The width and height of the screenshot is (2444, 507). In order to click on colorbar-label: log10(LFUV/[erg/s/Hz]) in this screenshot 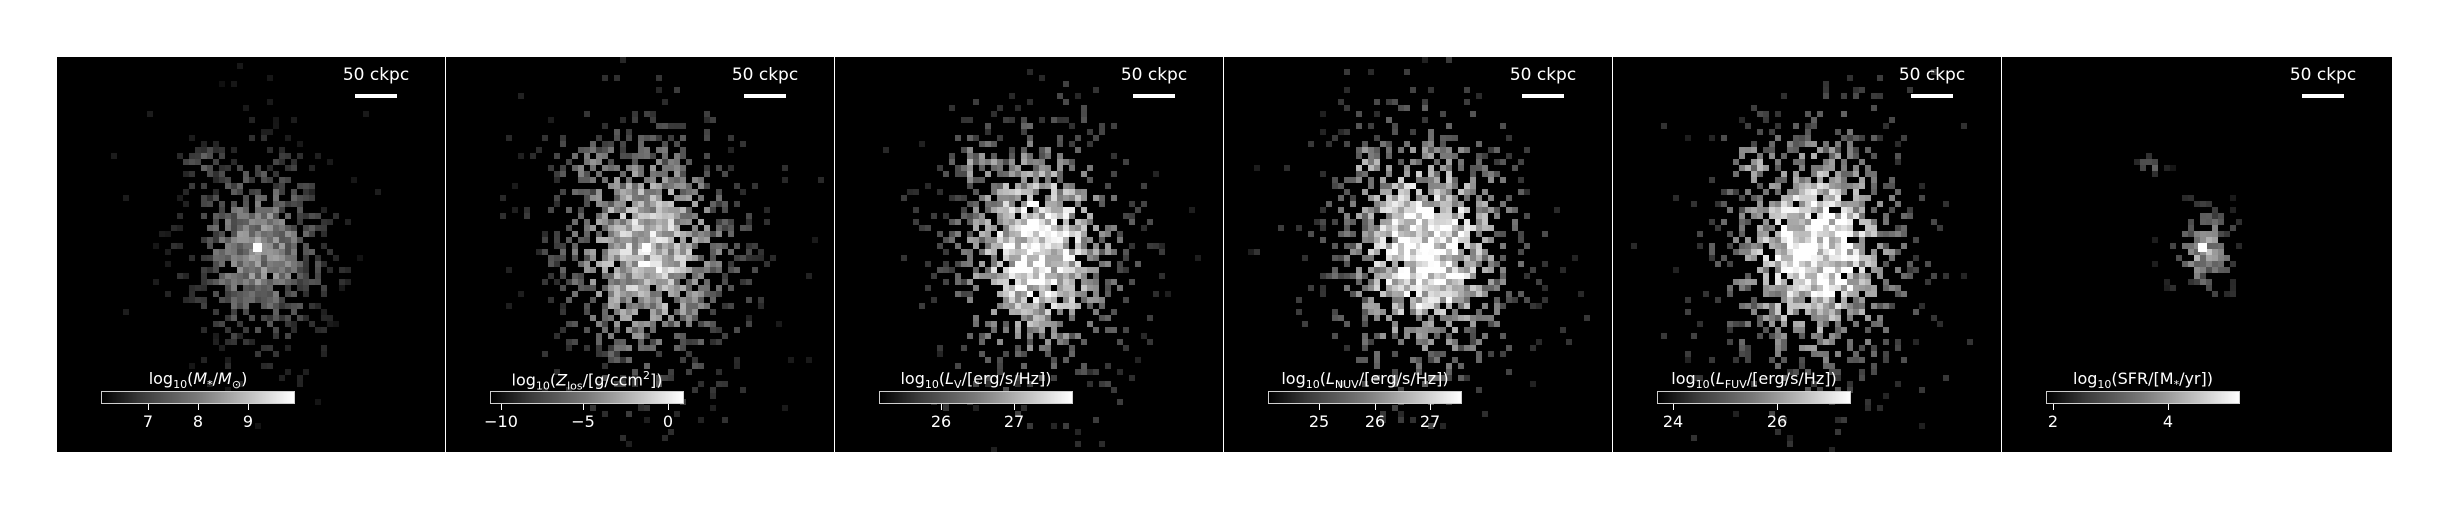, I will do `click(1754, 380)`.